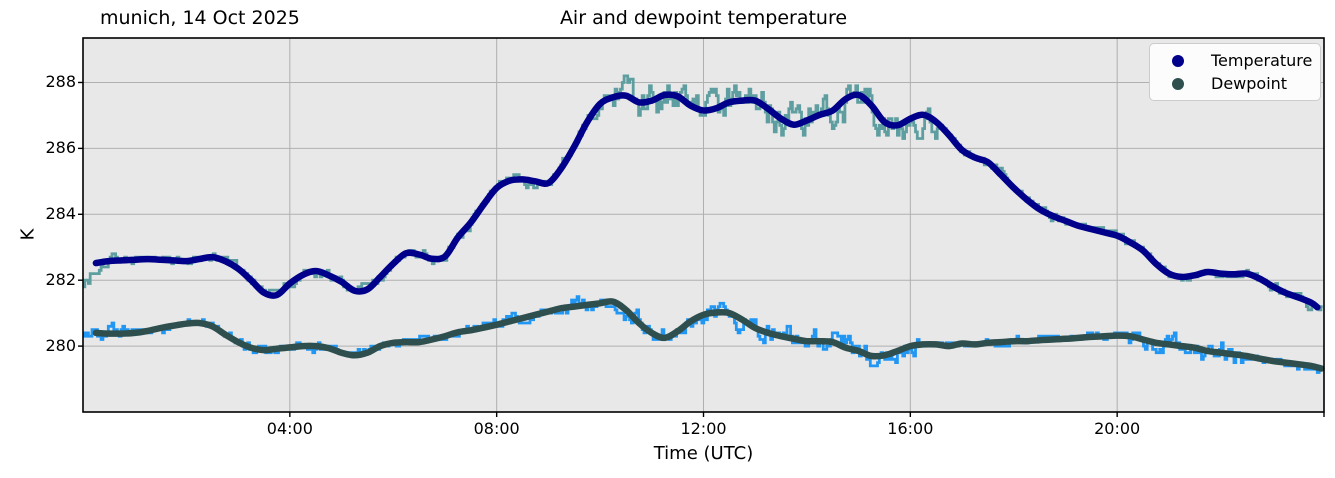  Describe the element at coordinates (1178, 83) in the screenshot. I see `dewpoint-marker-icon` at that location.